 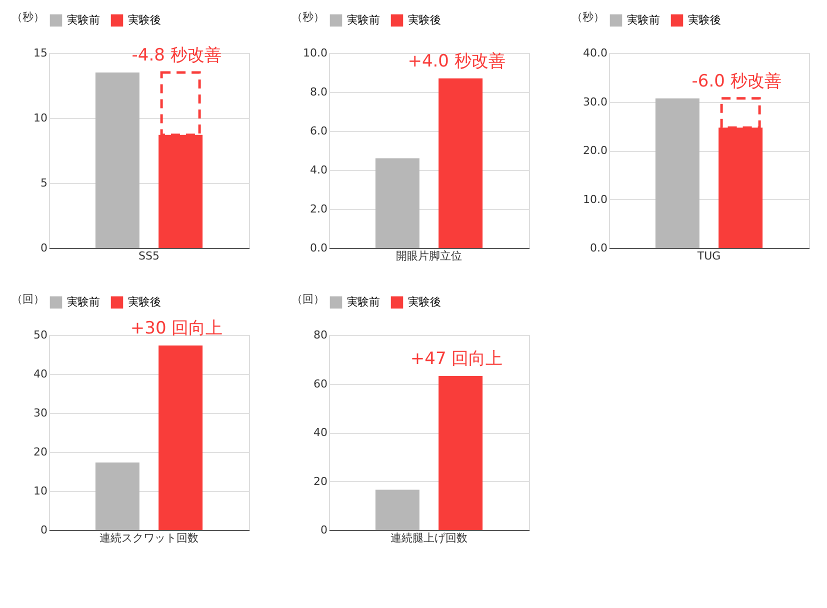 What do you see at coordinates (595, 150) in the screenshot?
I see `y-tick-label: 20.0` at bounding box center [595, 150].